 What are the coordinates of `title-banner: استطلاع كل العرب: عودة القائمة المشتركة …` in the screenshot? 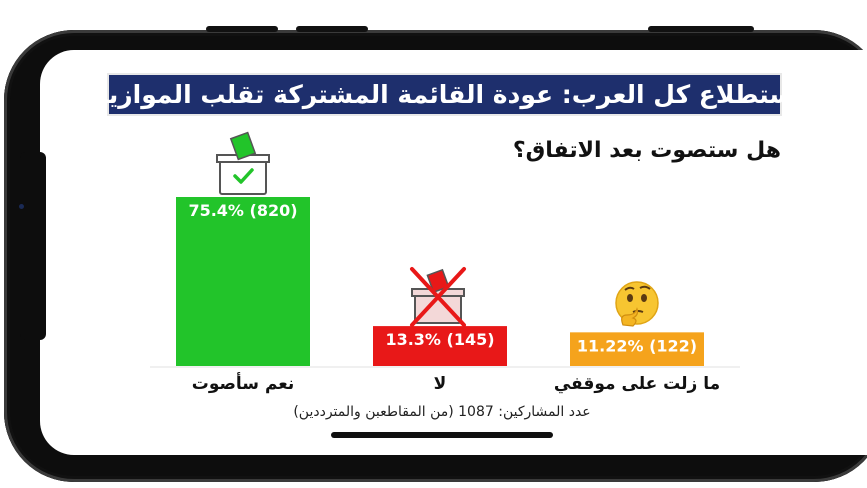 It's located at (444, 94).